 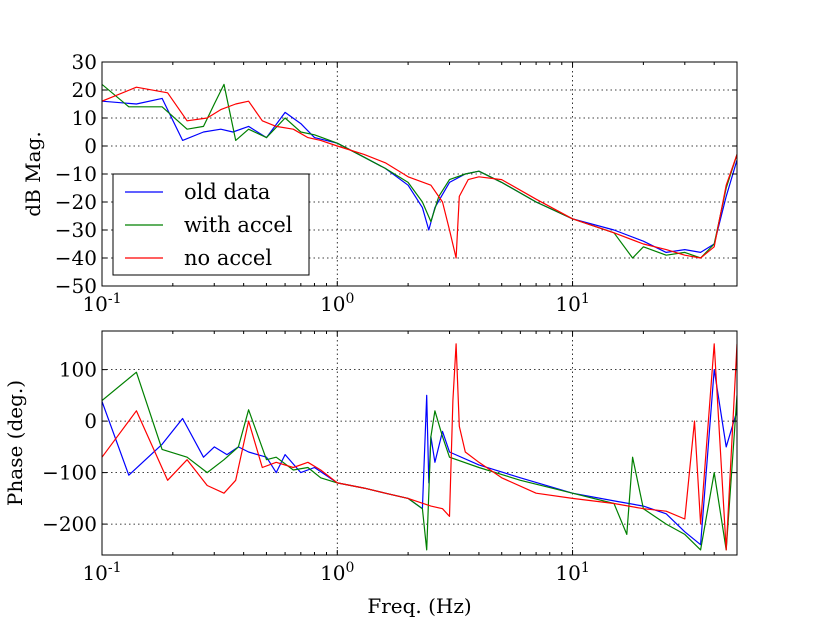 What do you see at coordinates (76, 286) in the screenshot?
I see `y-tick-label: −50` at bounding box center [76, 286].